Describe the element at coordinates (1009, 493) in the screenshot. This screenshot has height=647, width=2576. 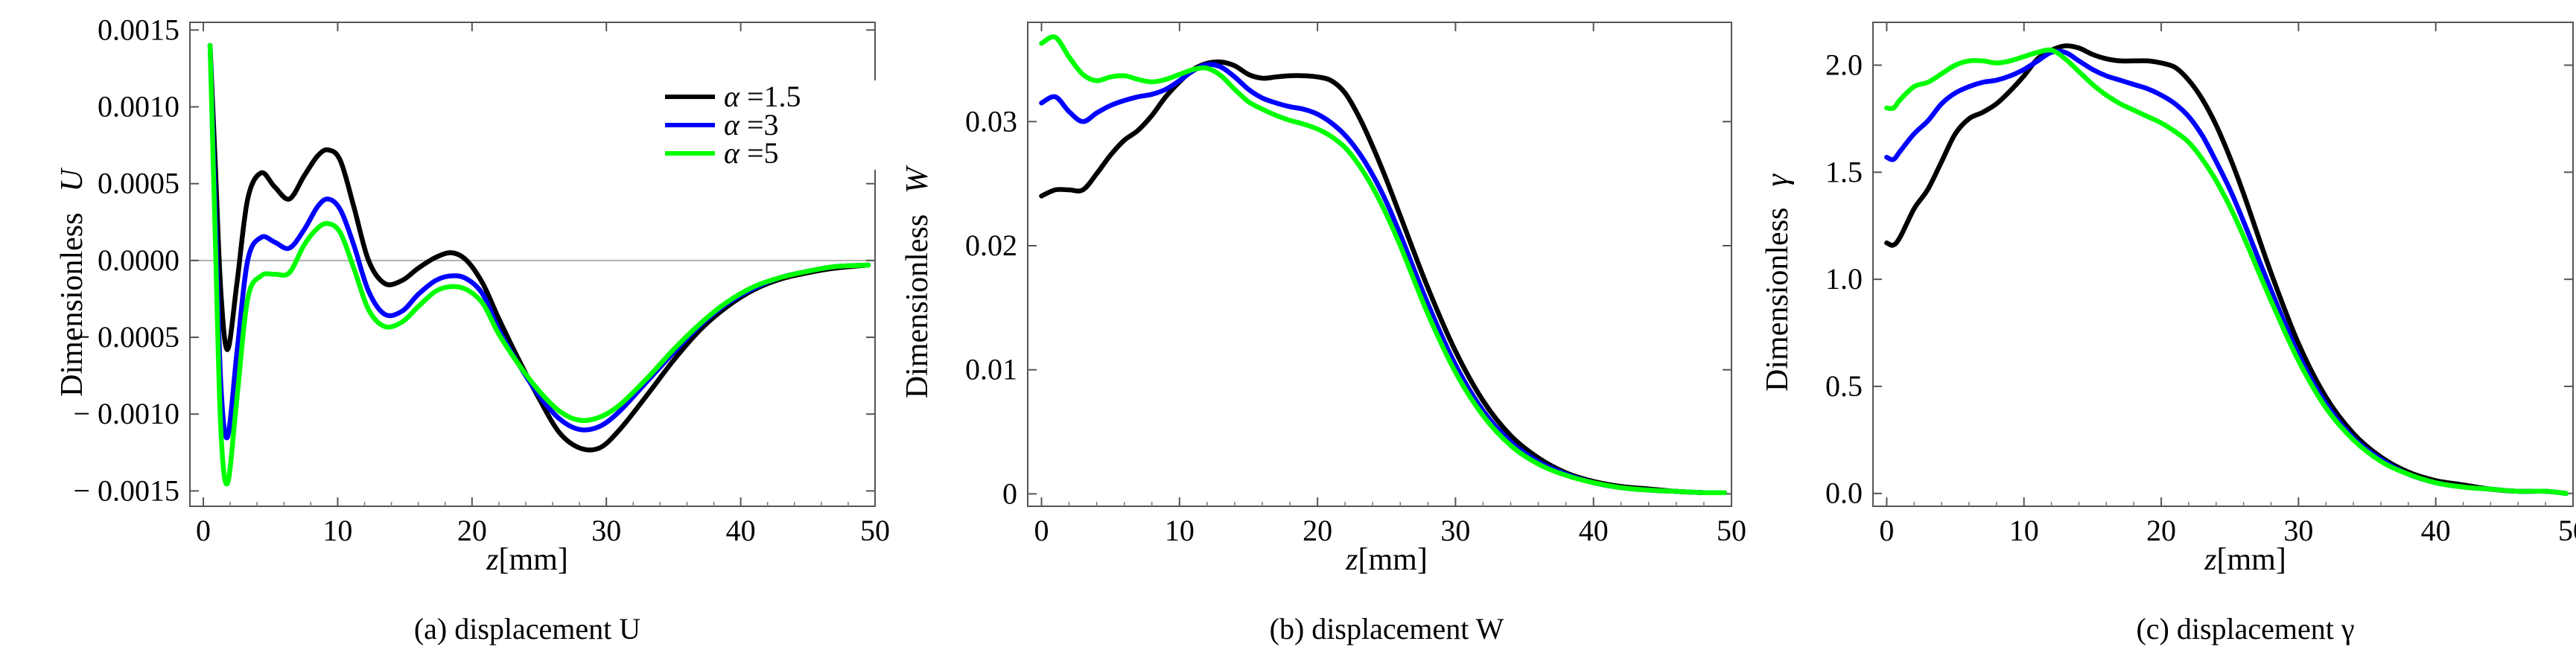
I see `panel-b-ytick-label: 0` at that location.